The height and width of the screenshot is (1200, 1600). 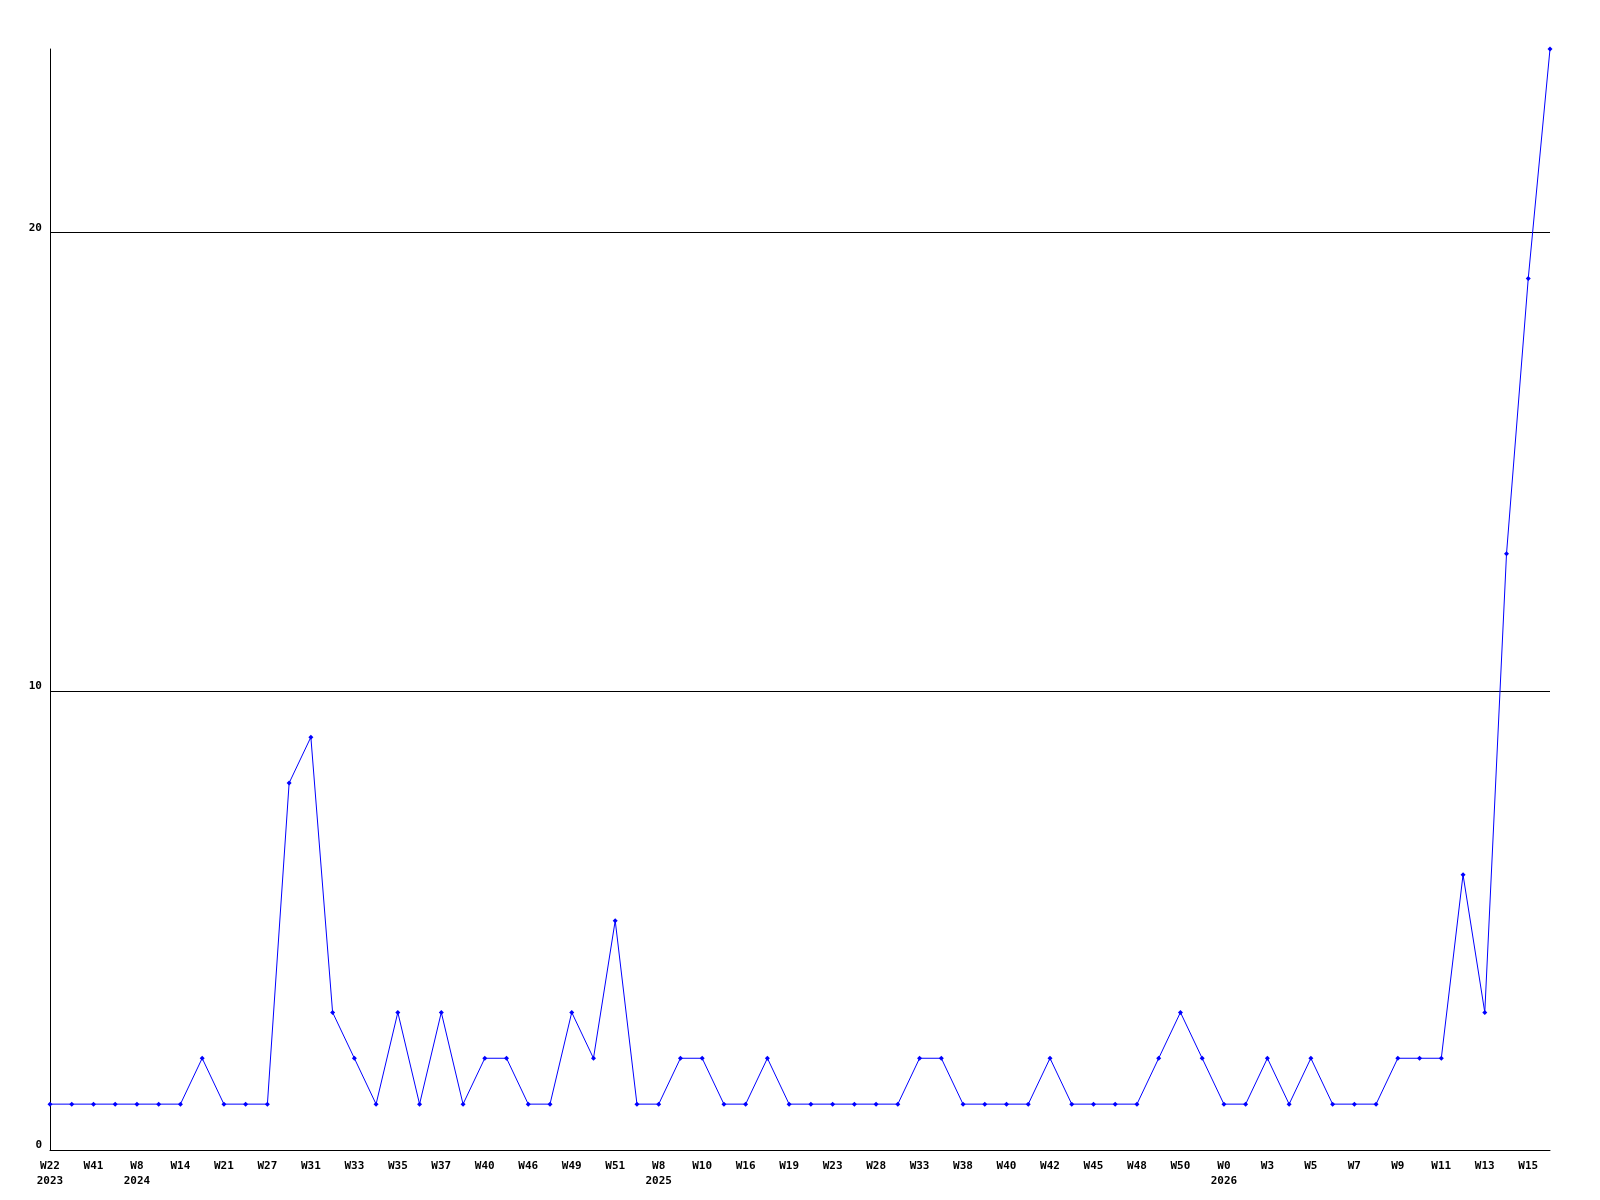 What do you see at coordinates (1528, 1165) in the screenshot?
I see `x-tick-label: W15` at bounding box center [1528, 1165].